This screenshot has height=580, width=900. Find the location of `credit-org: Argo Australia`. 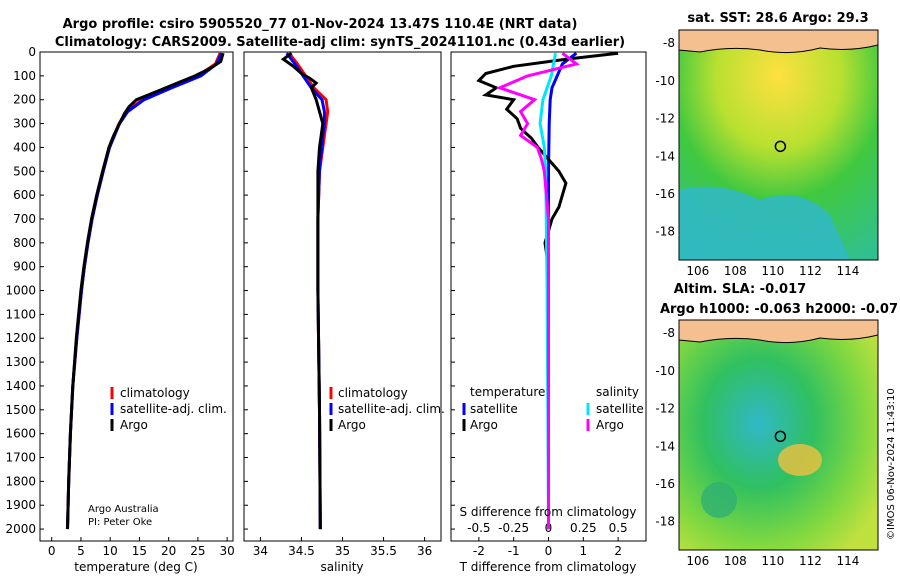

credit-org: Argo Australia is located at coordinates (123, 509).